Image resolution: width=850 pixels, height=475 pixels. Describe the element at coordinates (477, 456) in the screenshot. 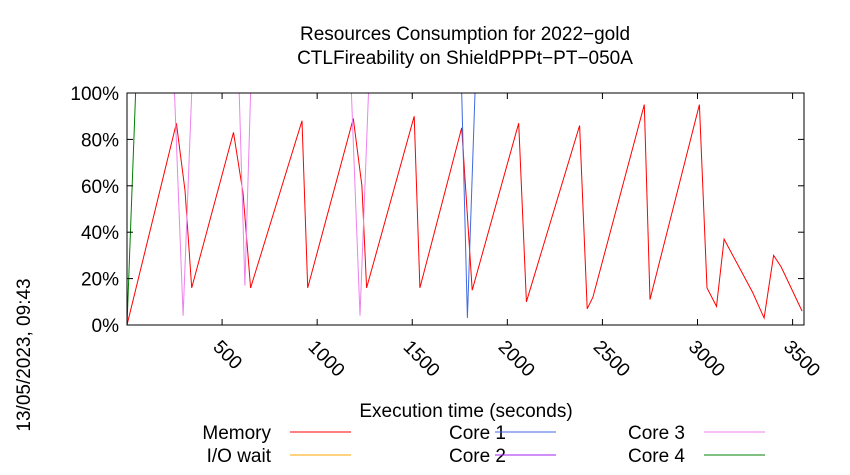

I see `legend-label-core-2: Core 2` at that location.